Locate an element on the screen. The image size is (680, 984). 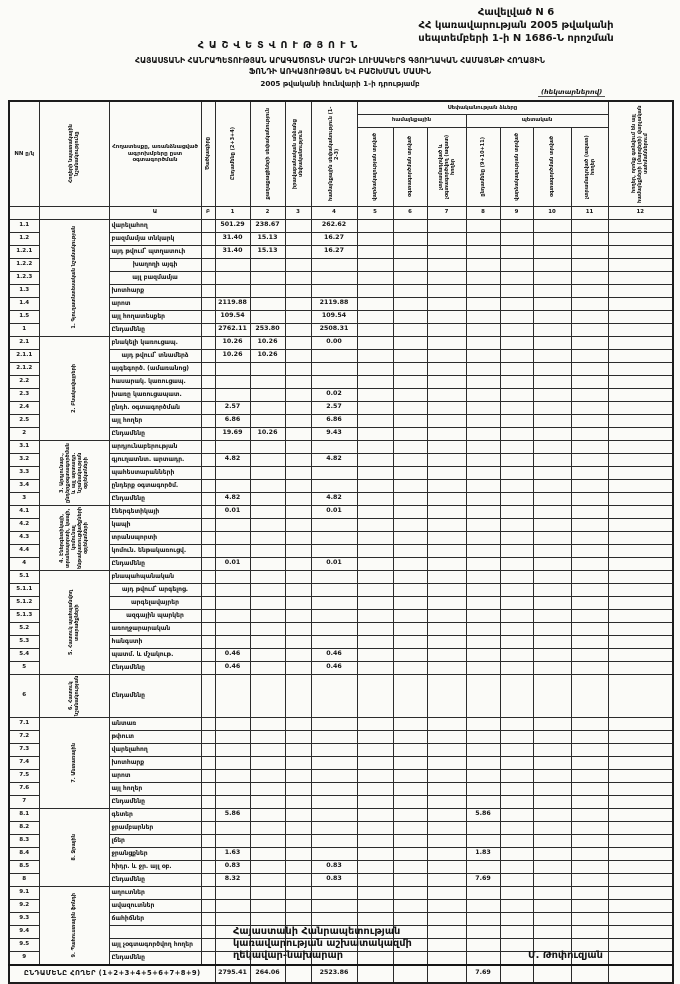
appendix-line-3: սեպտեմբերի 1-ի N 1686-Ն որոշման is located at coordinates (516, 38).